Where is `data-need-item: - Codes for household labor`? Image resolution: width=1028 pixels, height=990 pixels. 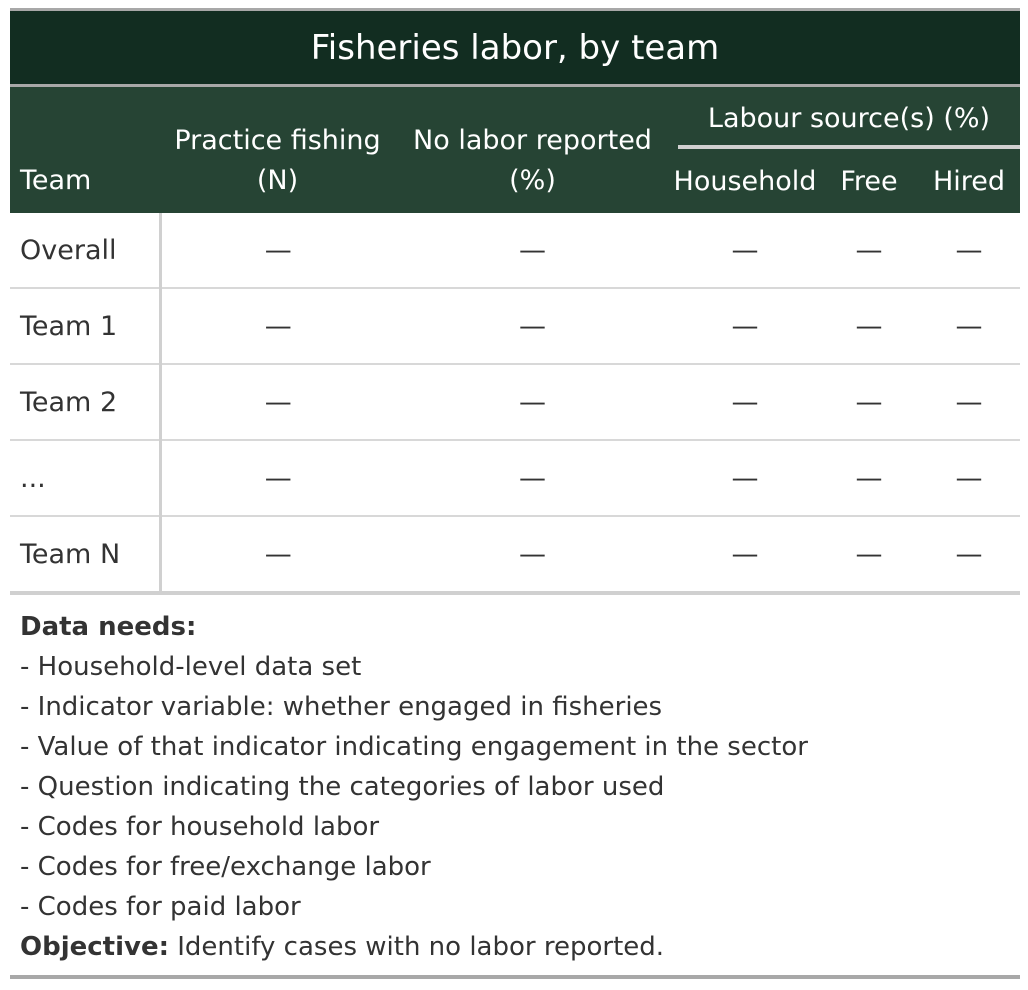
data-need-item: - Codes for household labor is located at coordinates (200, 827).